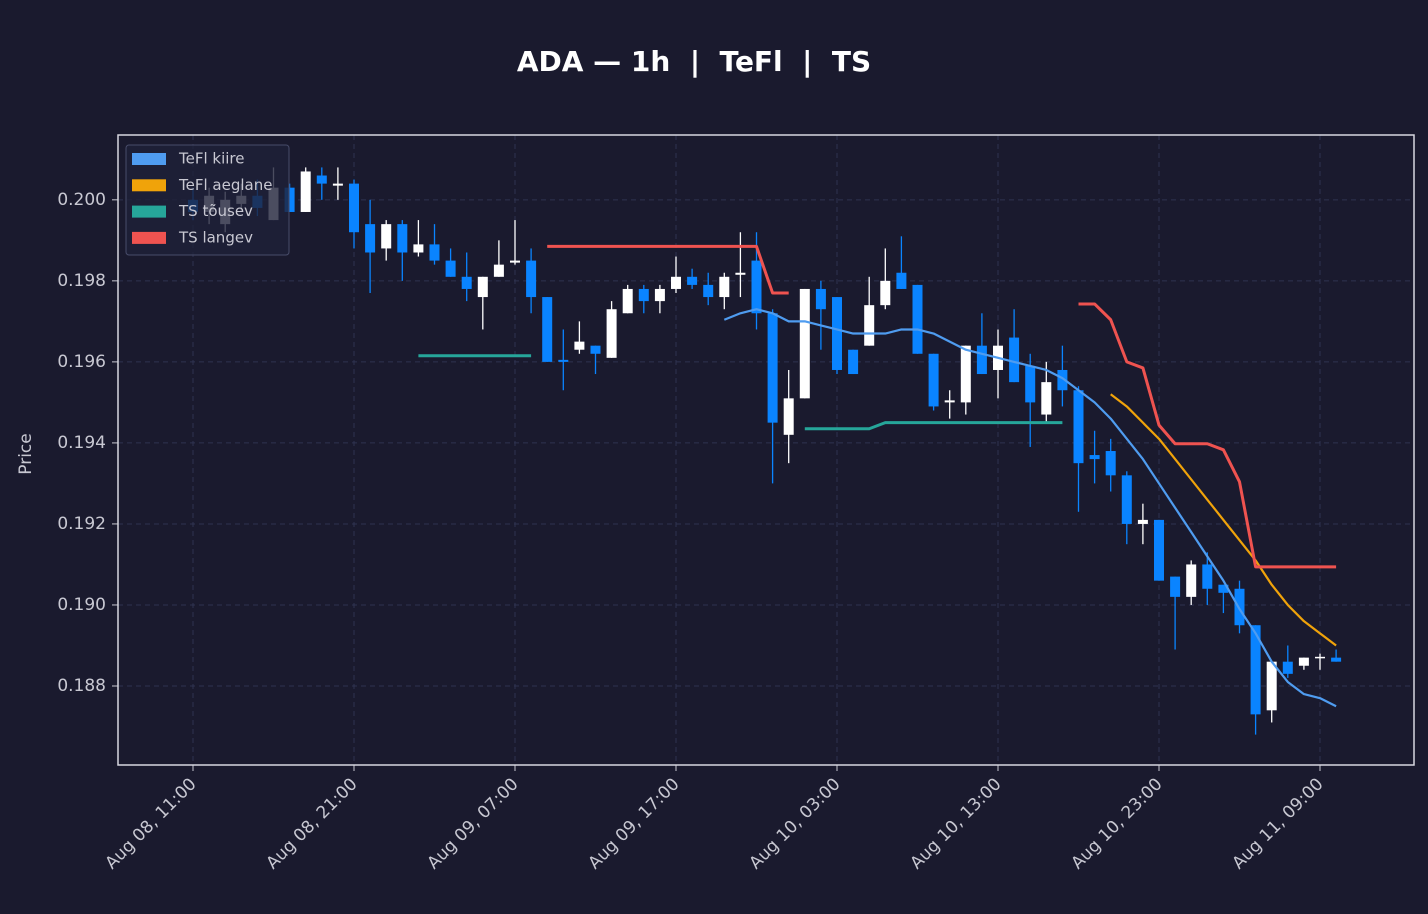 This screenshot has height=914, width=1428. Describe the element at coordinates (81, 686) in the screenshot. I see `y-tick-label: 0.188` at that location.